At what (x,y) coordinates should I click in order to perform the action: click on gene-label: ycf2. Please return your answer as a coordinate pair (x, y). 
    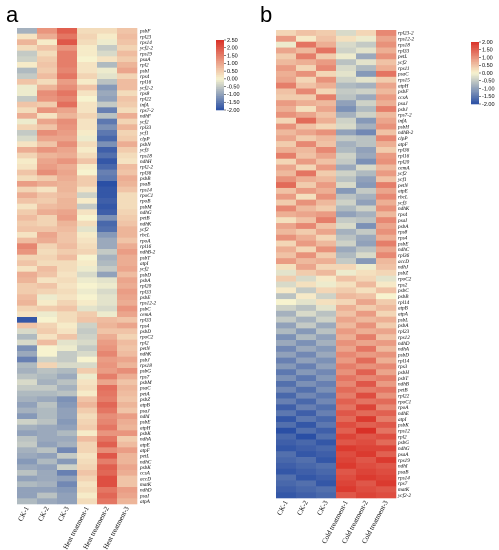
    Looking at the image, I should click on (402, 173).